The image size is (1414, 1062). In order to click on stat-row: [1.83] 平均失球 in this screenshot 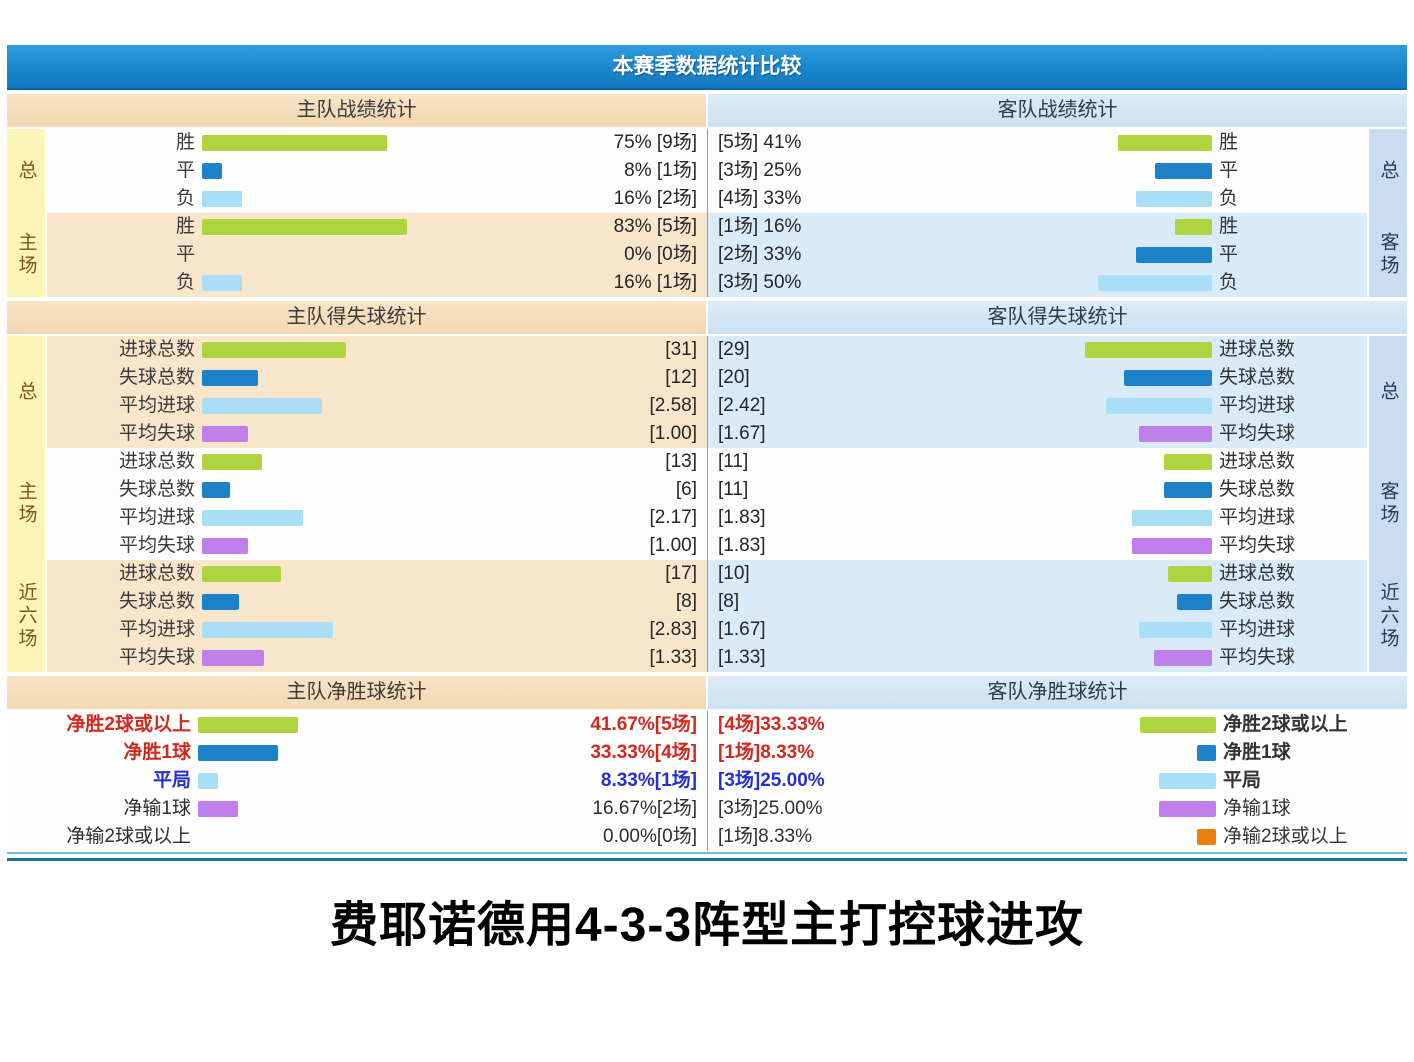, I will do `click(1037, 546)`.